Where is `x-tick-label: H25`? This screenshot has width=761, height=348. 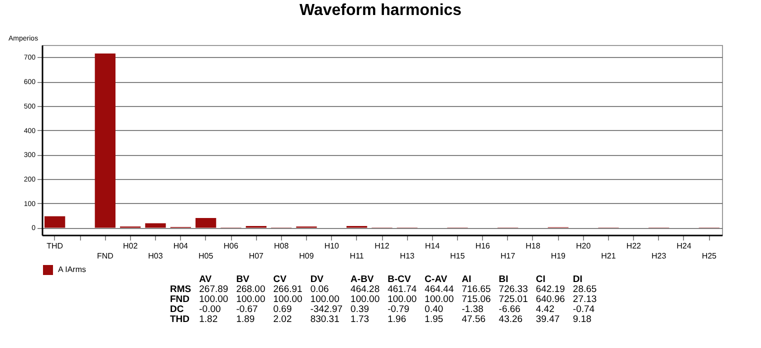
x-tick-label: H25 is located at coordinates (710, 256).